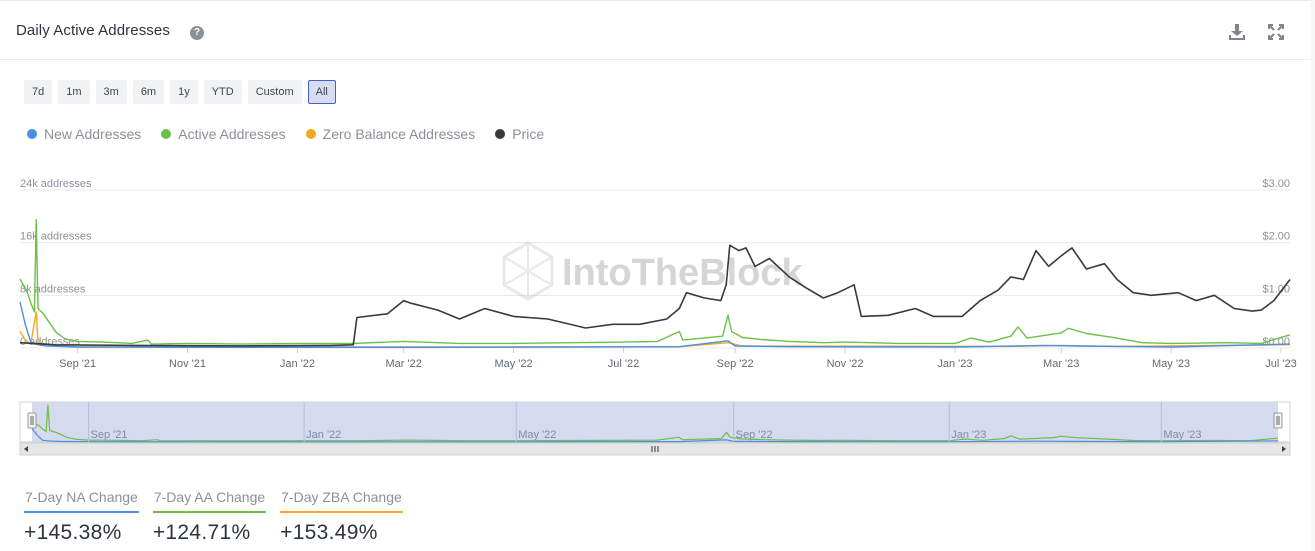  Describe the element at coordinates (93, 30) in the screenshot. I see `chart-title: Daily Active Addresses` at that location.